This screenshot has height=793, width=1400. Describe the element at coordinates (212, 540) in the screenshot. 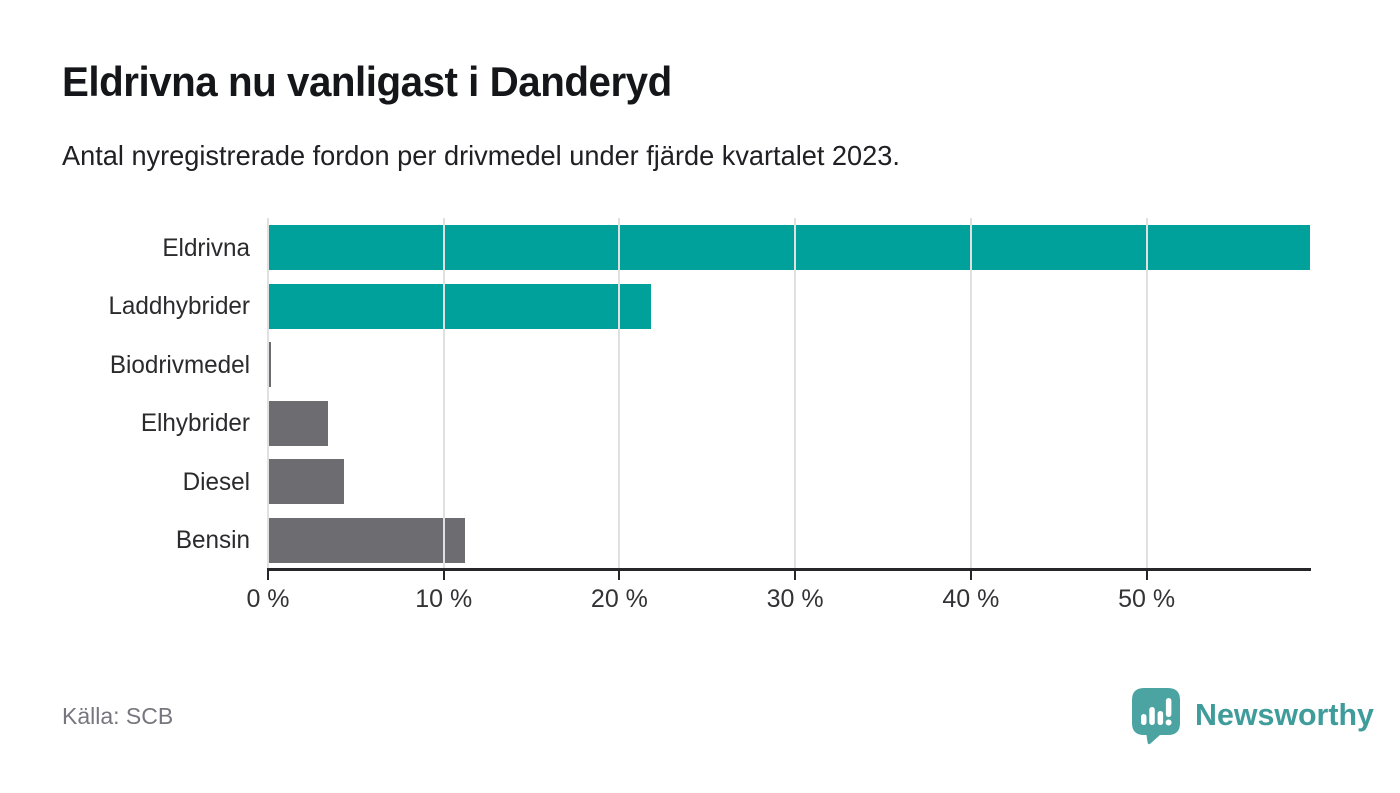

I see `category-label: Bensin` at that location.